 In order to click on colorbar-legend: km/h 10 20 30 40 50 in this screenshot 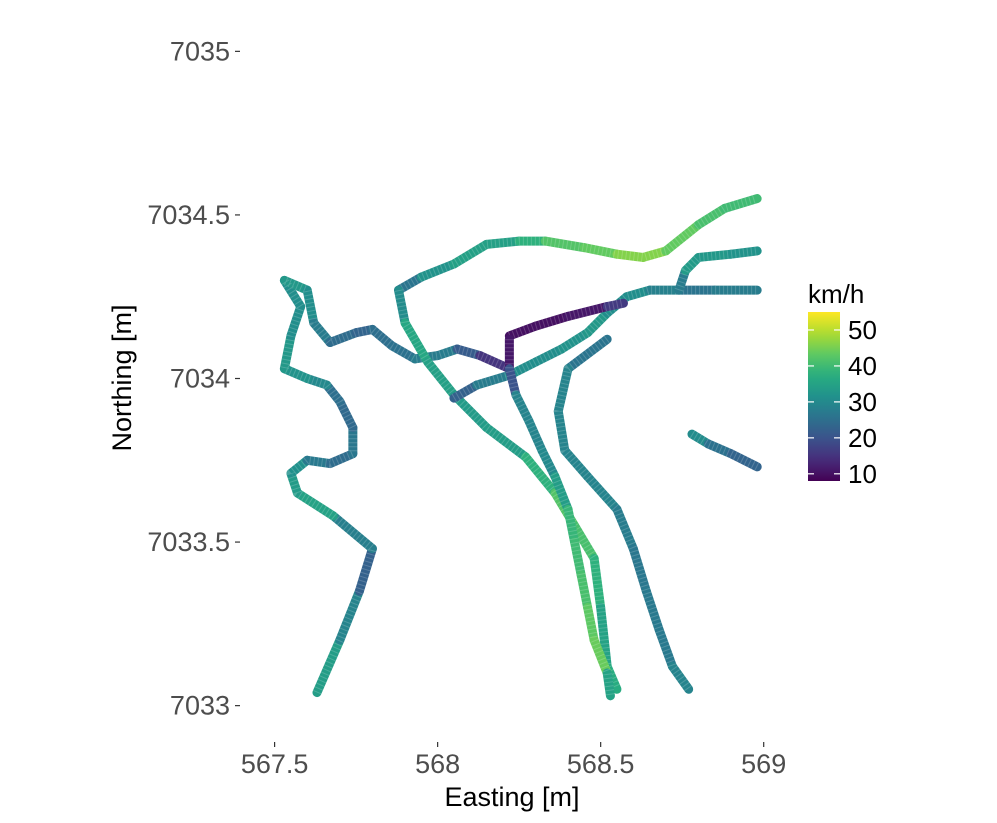, I will do `click(842, 384)`.